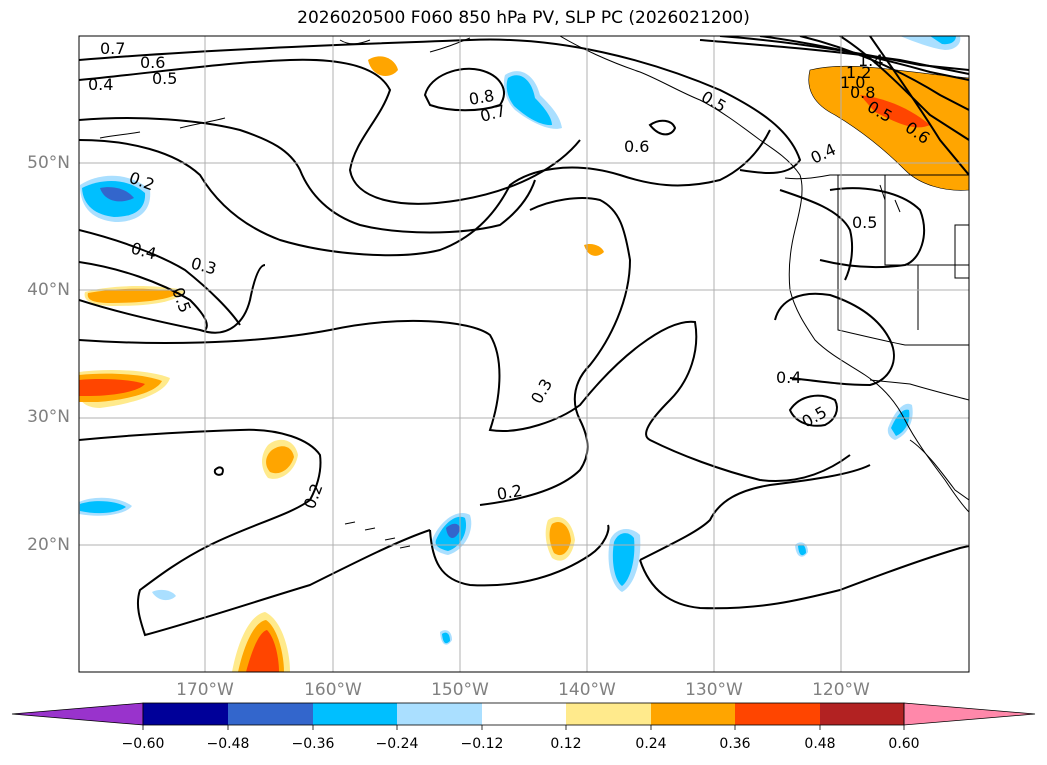  I want to click on lat-label-40n: 40°N, so click(48, 290).